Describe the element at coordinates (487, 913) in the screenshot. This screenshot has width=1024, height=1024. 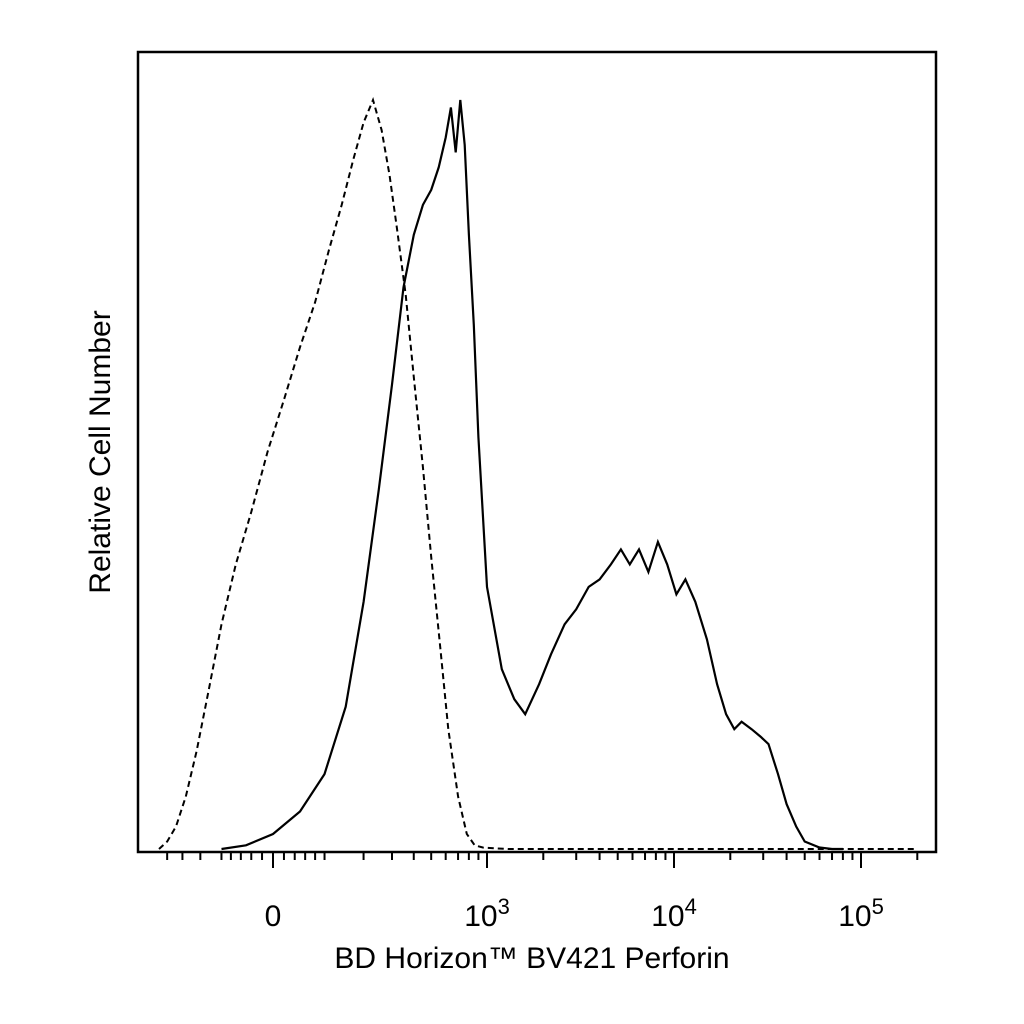
I see `x-tick-label: 10³` at that location.